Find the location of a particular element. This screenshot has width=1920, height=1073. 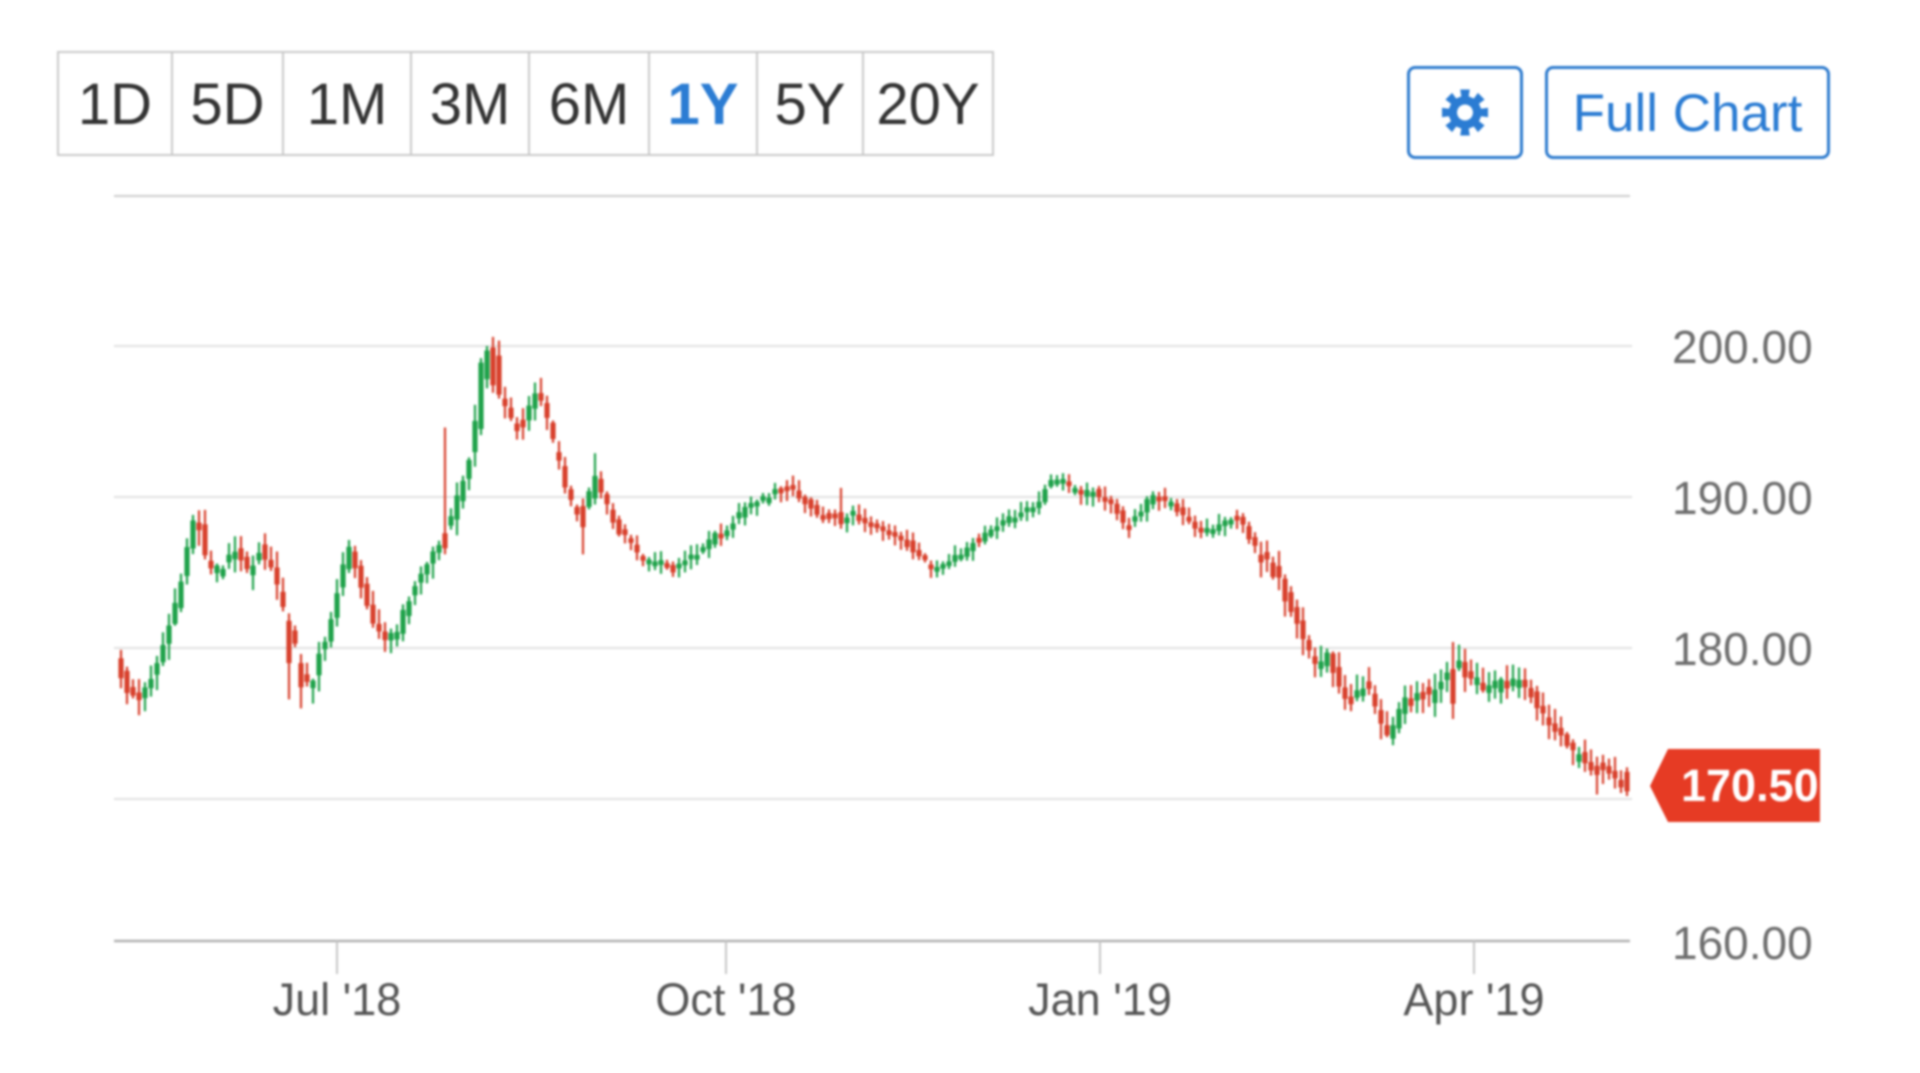

svg-text: 190.00 is located at coordinates (1742, 498).